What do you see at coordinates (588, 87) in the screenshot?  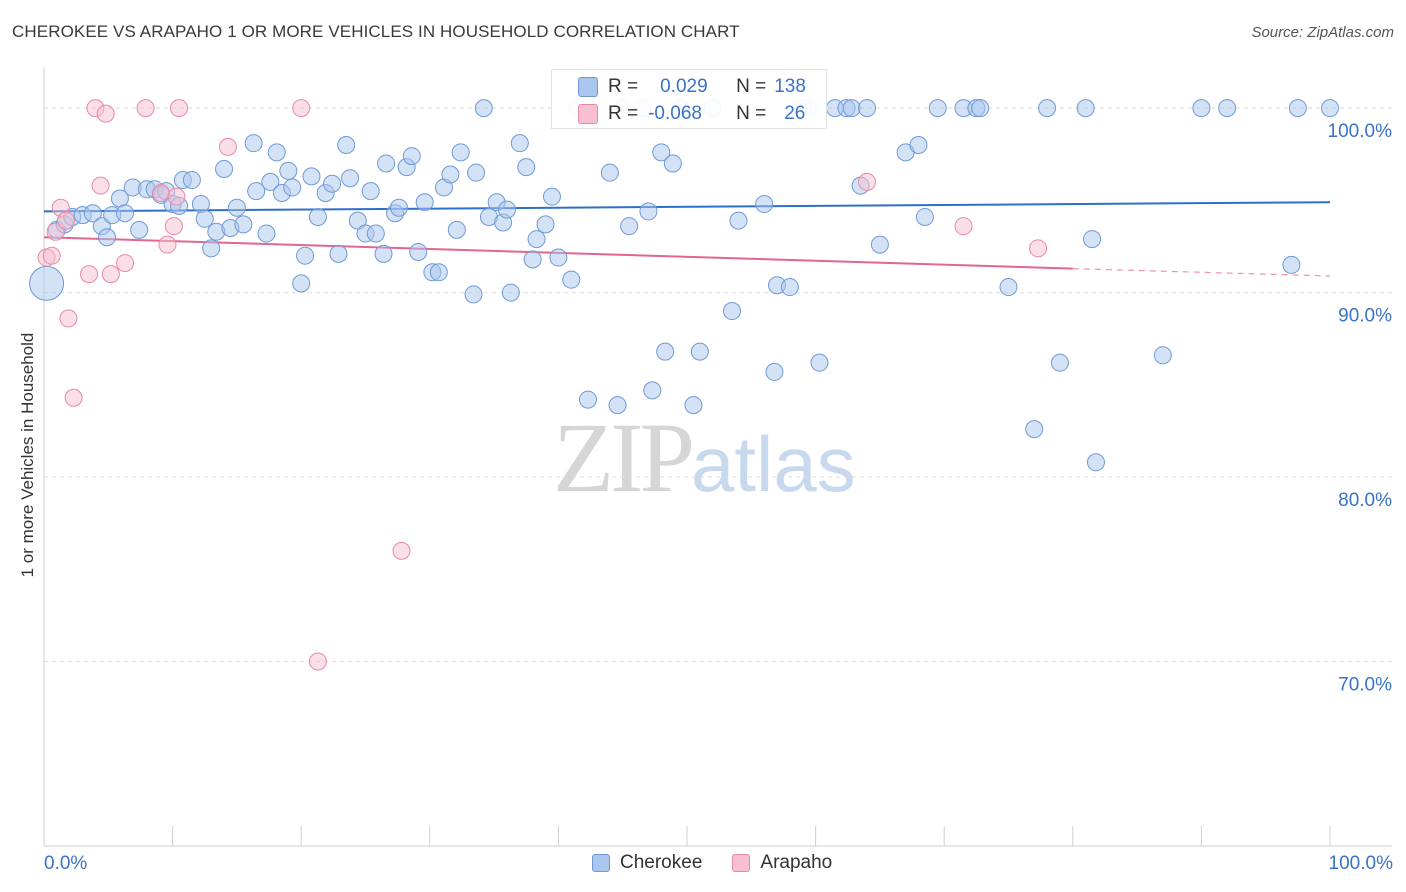 I see `cherokee-swatch` at bounding box center [588, 87].